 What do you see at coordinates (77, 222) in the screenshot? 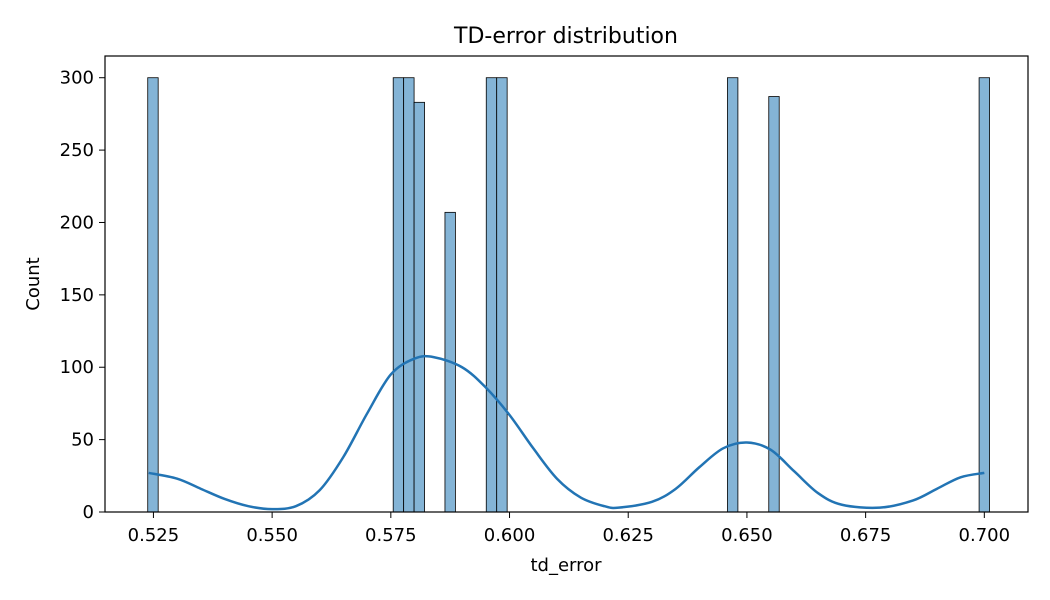
I see `y-tick-label: 200` at bounding box center [77, 222].